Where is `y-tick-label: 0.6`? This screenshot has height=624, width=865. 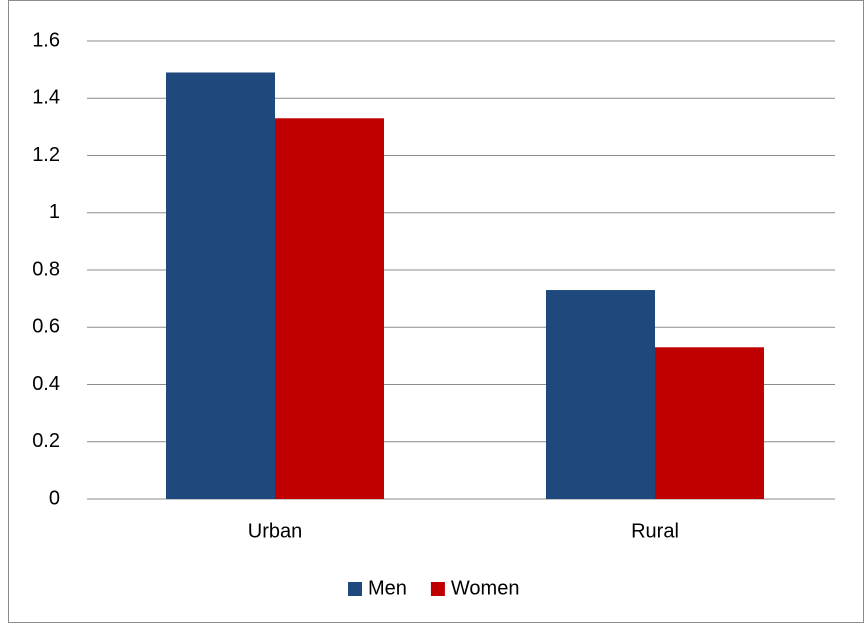 y-tick-label: 0.6 is located at coordinates (46, 327).